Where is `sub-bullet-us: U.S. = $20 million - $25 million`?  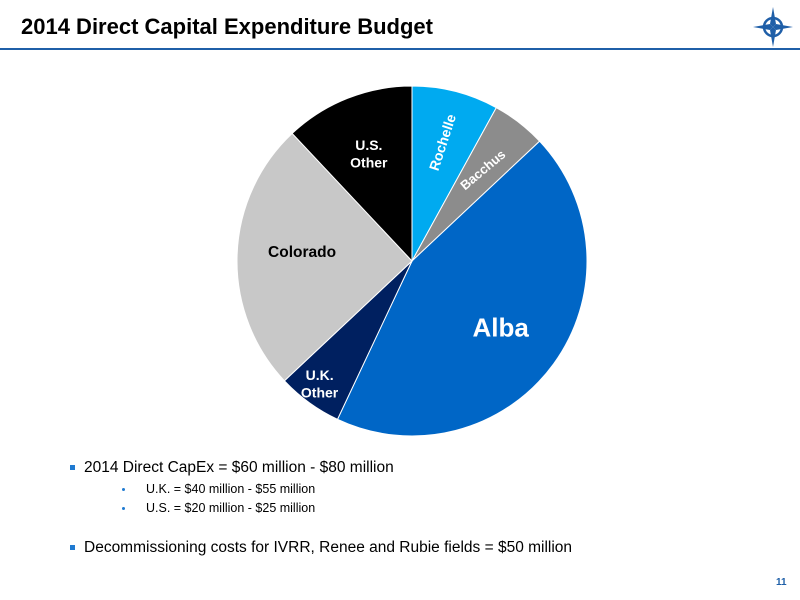
sub-bullet-us: U.S. = $20 million - $25 million is located at coordinates (427, 508).